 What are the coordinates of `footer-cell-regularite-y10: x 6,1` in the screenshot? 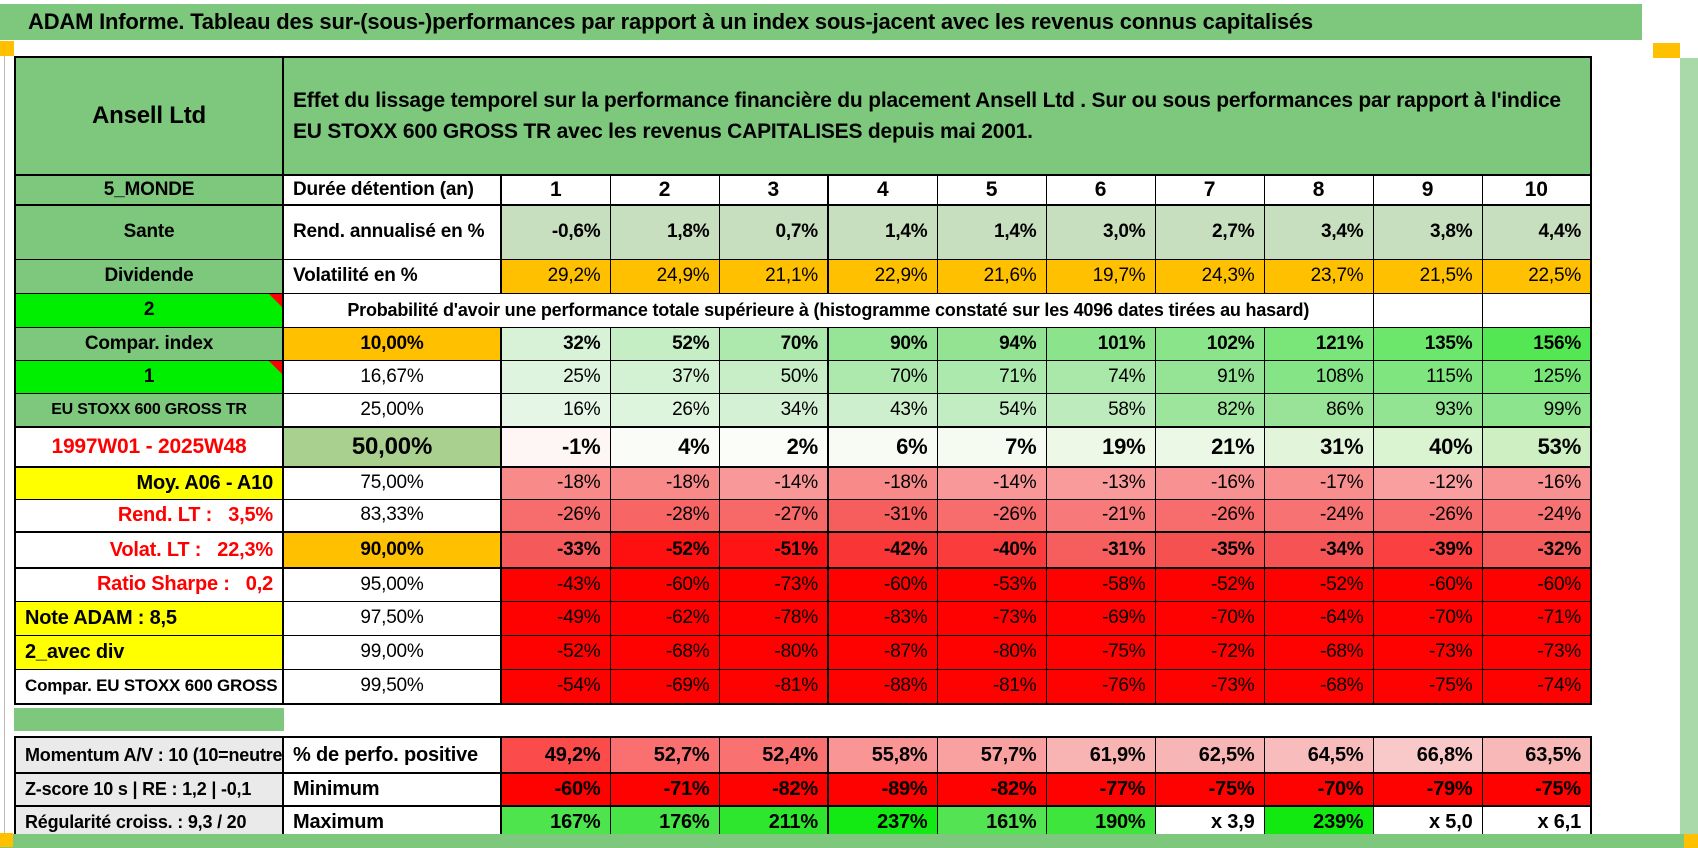 It's located at (1536, 822).